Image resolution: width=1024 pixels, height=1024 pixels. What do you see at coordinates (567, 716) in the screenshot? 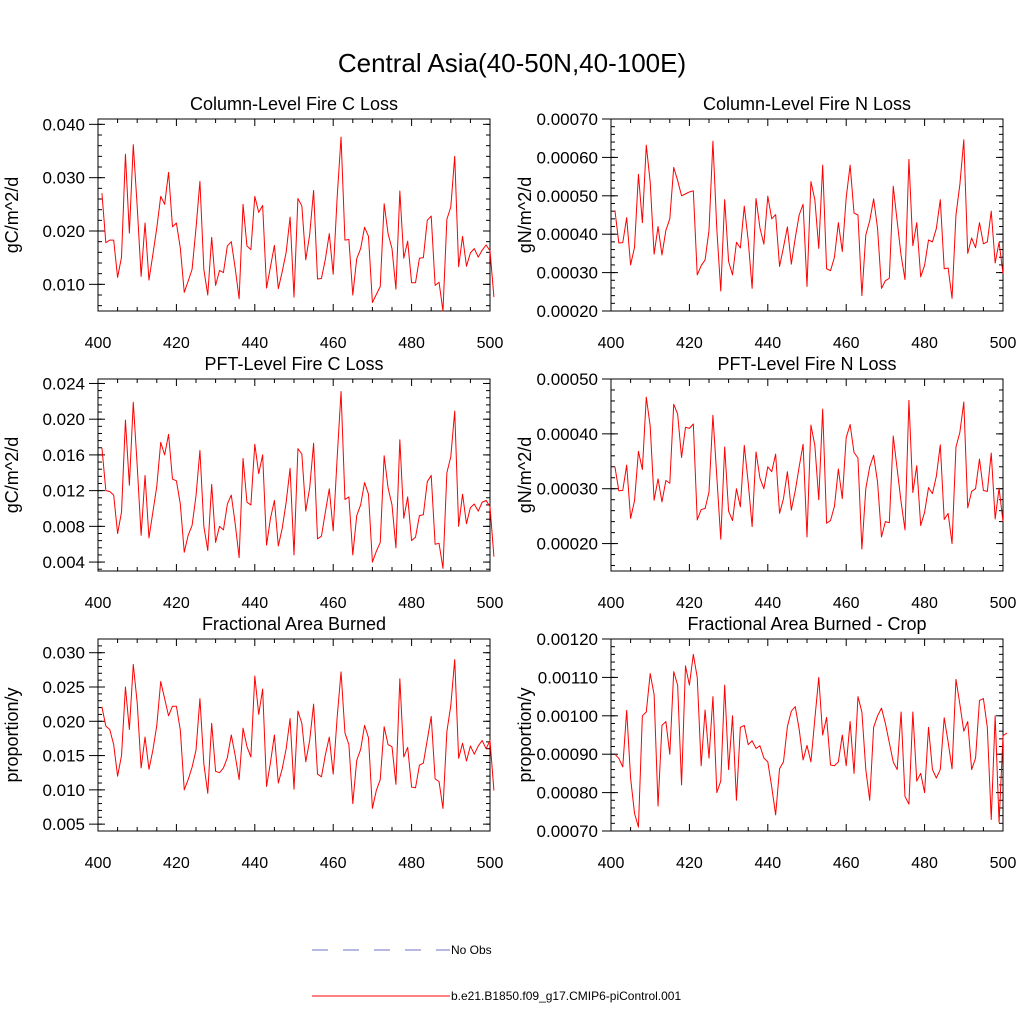
I see `y-tick-label: 0.00100` at bounding box center [567, 716].